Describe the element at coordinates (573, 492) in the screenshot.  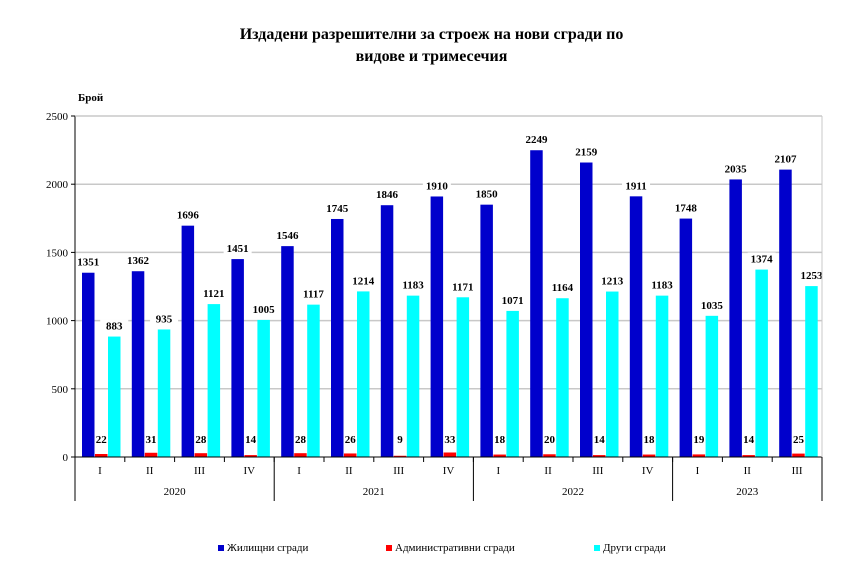
I see `year-label: 2022` at that location.